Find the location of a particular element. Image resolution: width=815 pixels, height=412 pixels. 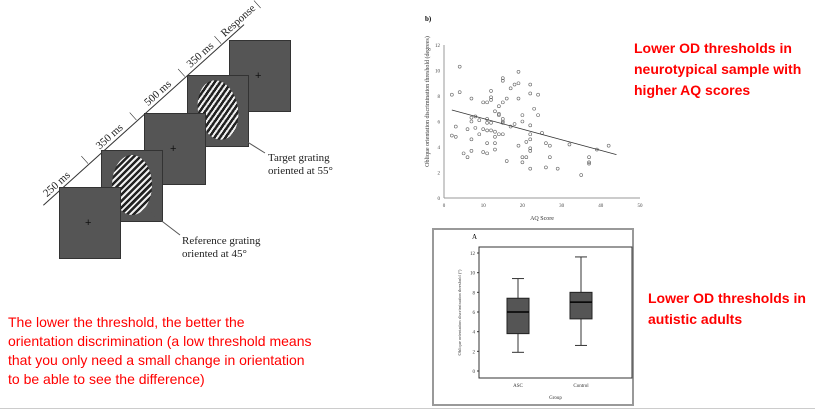

boxplot-frame is located at coordinates (533, 317).